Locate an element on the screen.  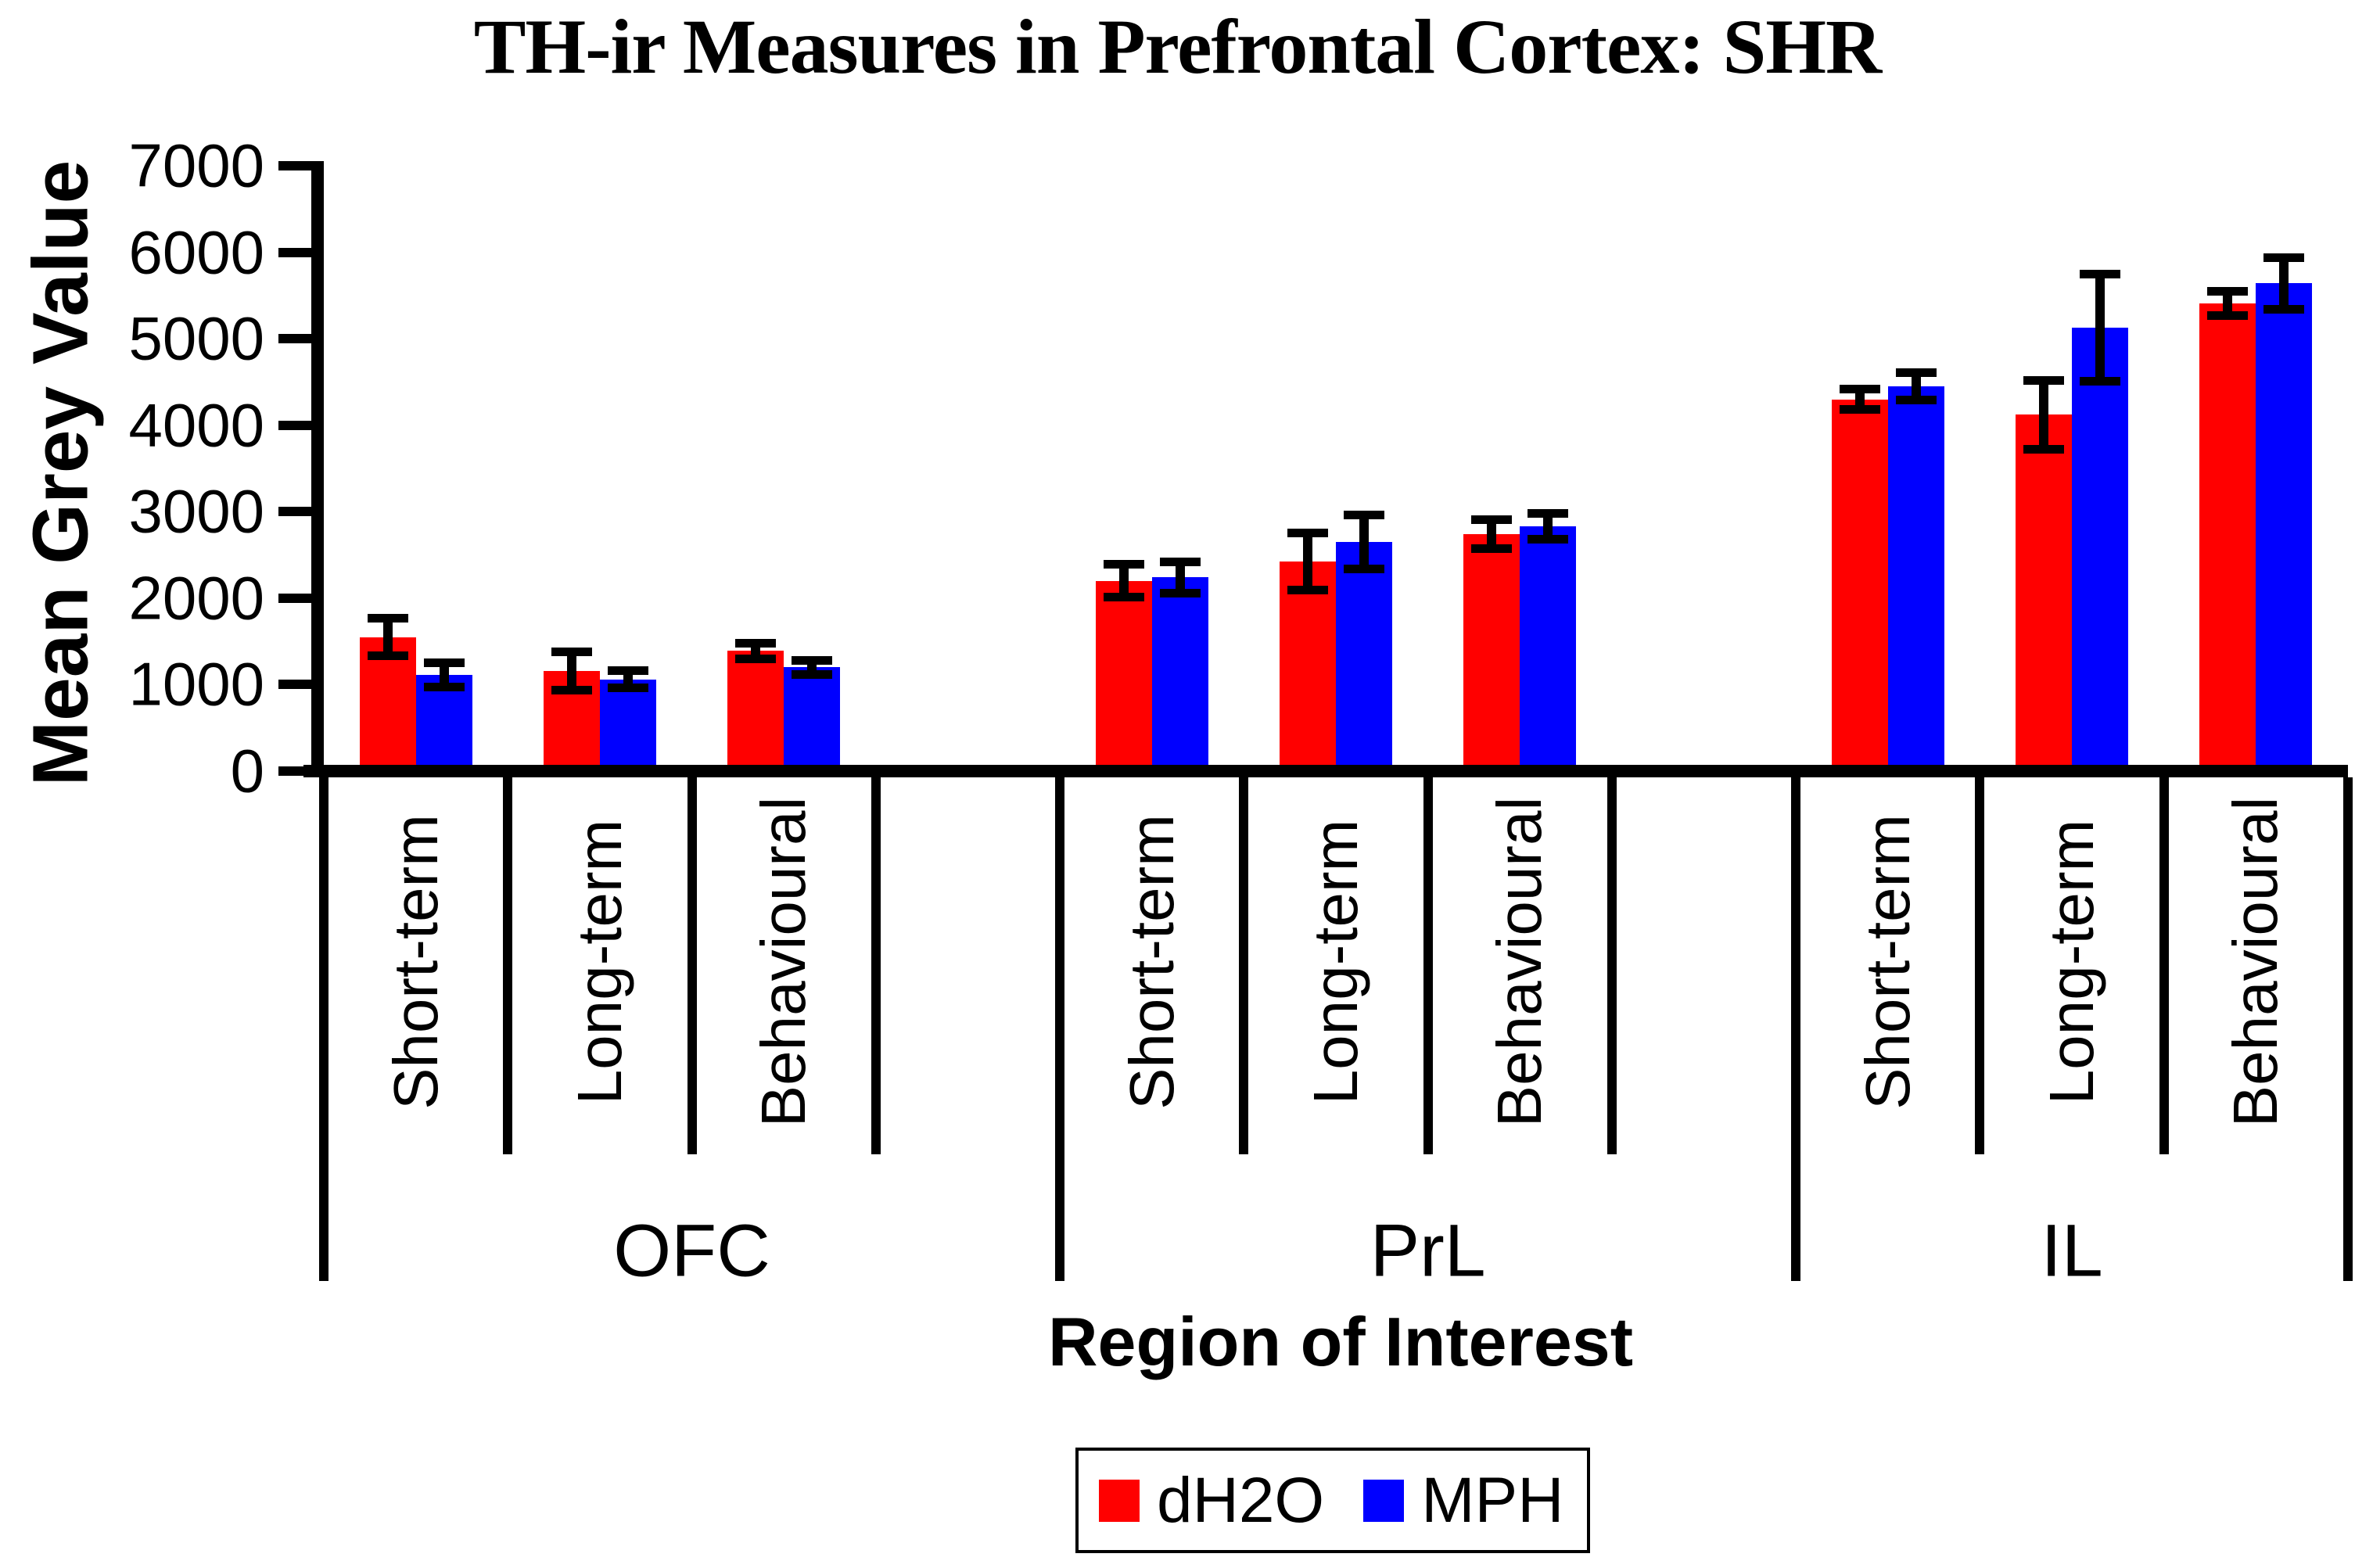
error-bar-mph-ofc-short-term-cap-top is located at coordinates (444, 663).